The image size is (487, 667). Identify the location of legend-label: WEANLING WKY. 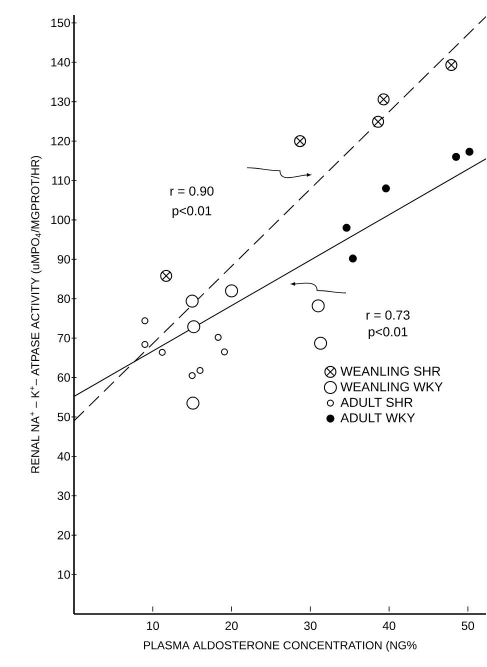
(391, 387).